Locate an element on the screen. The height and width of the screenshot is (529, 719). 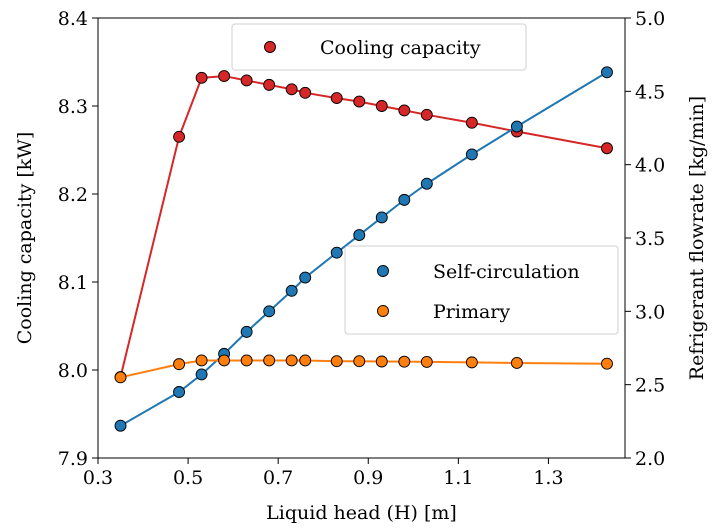
x-axis-label: Liquid head (H) [m] is located at coordinates (361, 513).